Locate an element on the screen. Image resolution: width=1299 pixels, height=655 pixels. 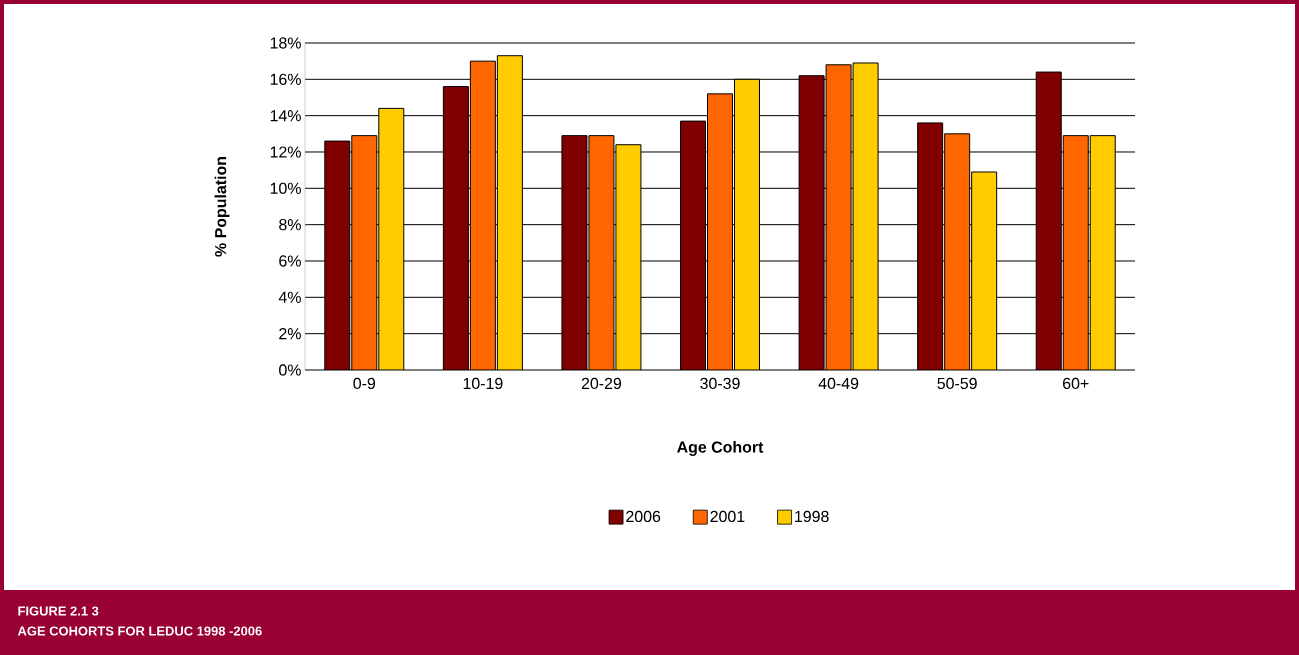
x-tick-label: 30-39 is located at coordinates (720, 383).